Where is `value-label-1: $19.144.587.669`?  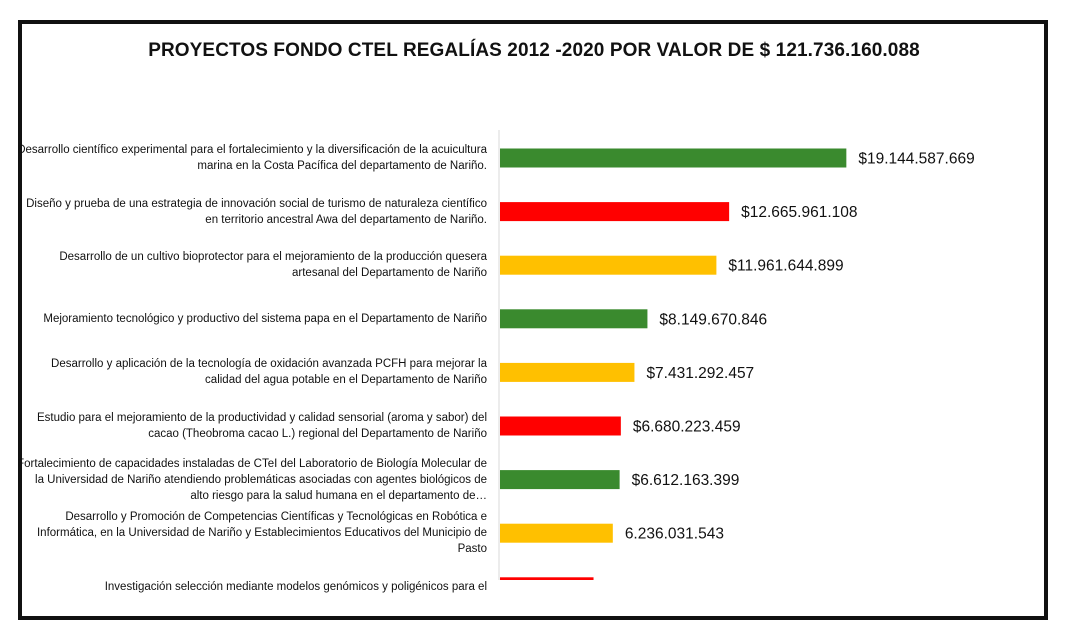 value-label-1: $19.144.587.669 is located at coordinates (916, 159).